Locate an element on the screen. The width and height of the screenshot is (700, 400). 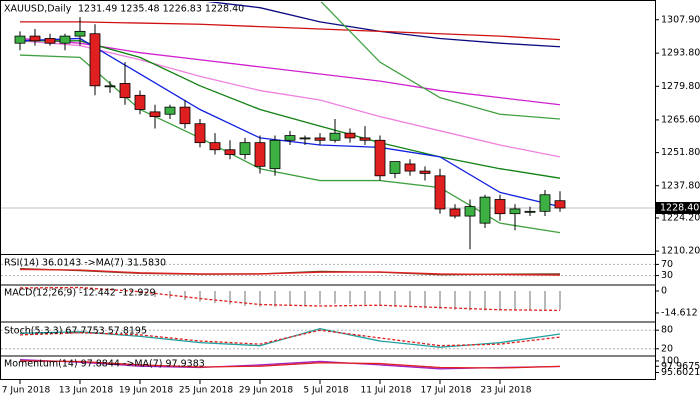
y-tick-label: 97.9675 is located at coordinates (680, 366).